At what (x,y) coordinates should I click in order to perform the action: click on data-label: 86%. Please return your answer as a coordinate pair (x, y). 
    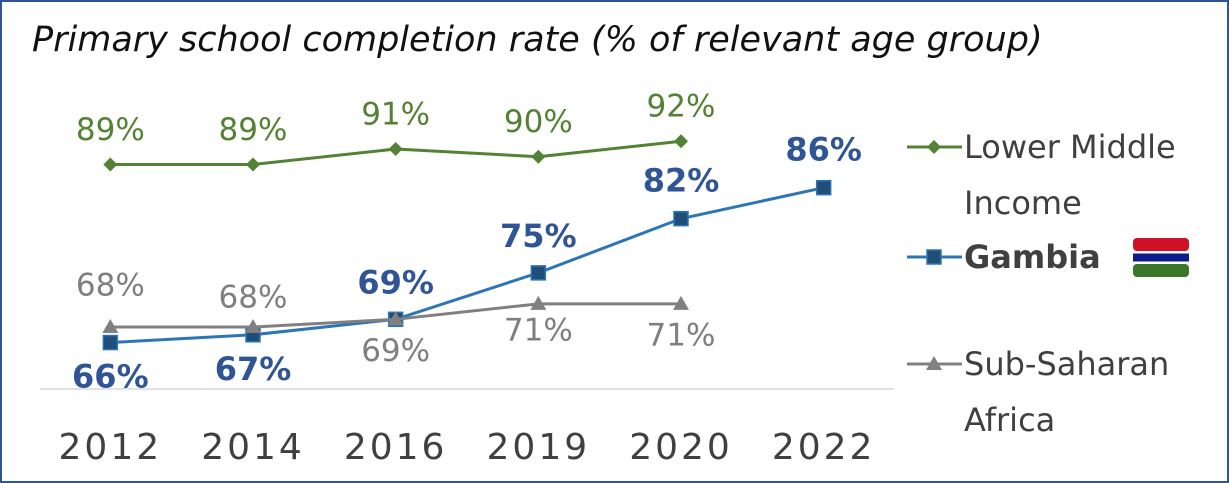
    Looking at the image, I should click on (823, 150).